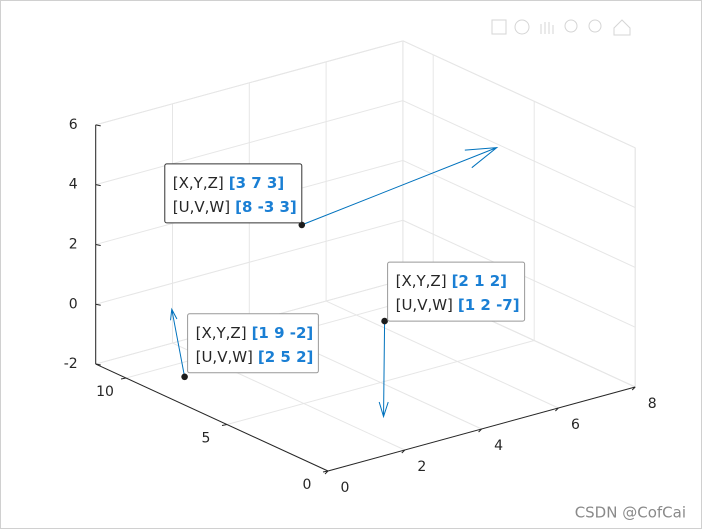 The height and width of the screenshot is (529, 702). I want to click on toolbar, so click(561, 27).